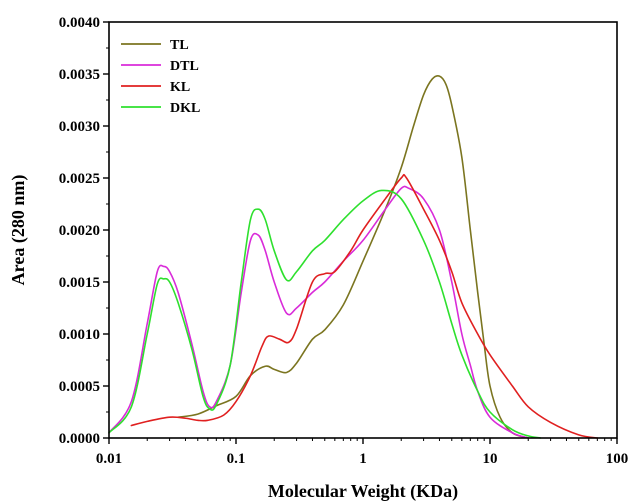 The width and height of the screenshot is (630, 502). I want to click on y-tick-label: 0.0035, so click(79, 75).